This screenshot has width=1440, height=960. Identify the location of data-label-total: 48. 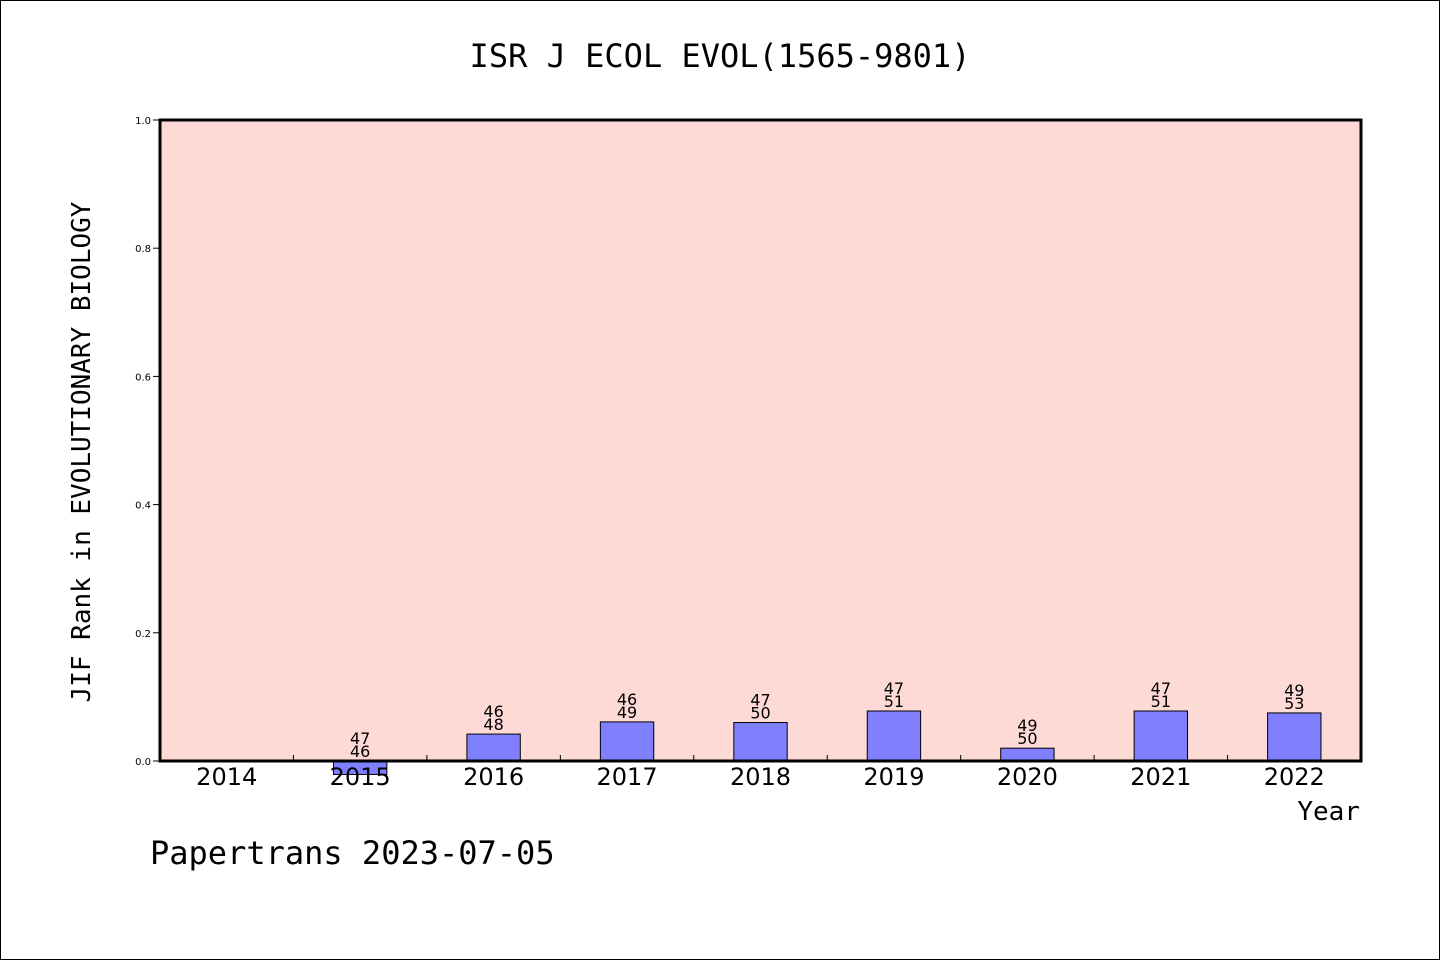
(493, 724).